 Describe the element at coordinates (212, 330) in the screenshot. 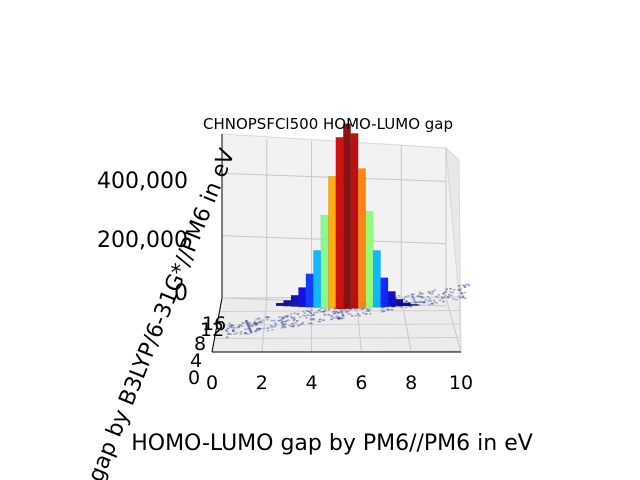

I see `y-tick-label: 12` at that location.